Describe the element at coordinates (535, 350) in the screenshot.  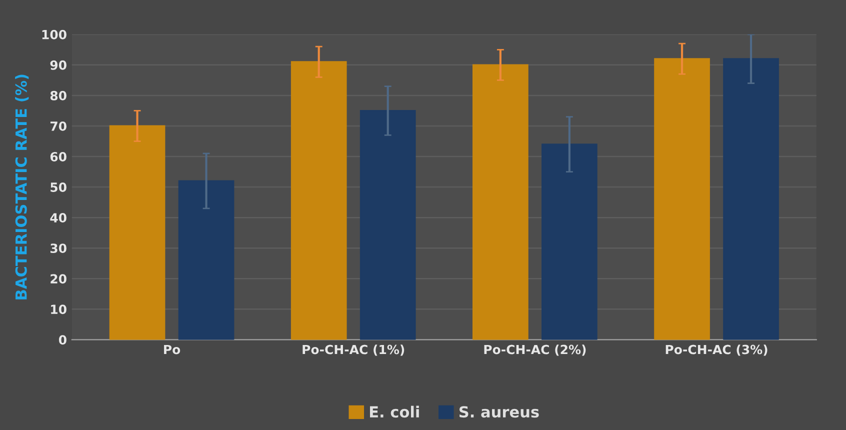
I see `x-tick-label: Po-CH-AC (2%)` at that location.